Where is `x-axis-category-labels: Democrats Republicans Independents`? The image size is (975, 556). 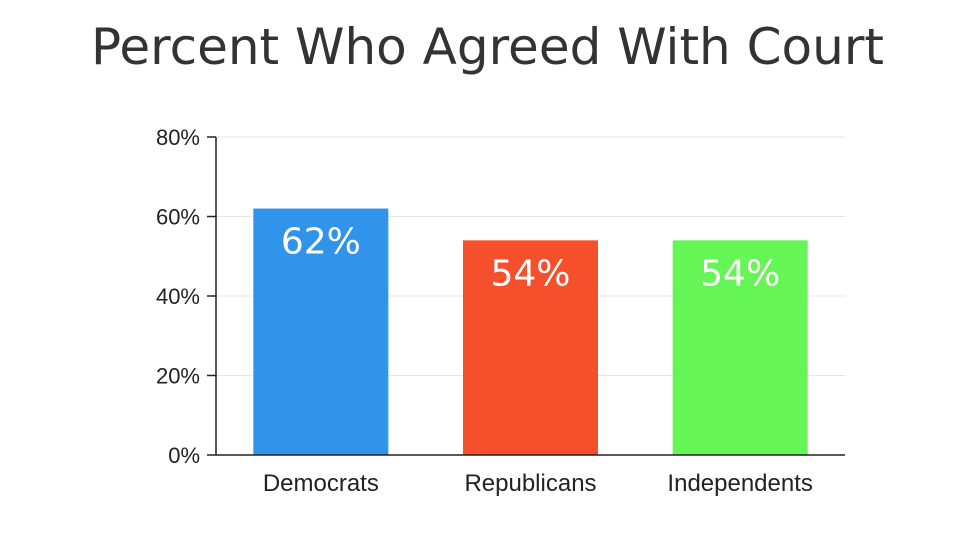
x-axis-category-labels: Democrats Republicans Independents is located at coordinates (538, 483).